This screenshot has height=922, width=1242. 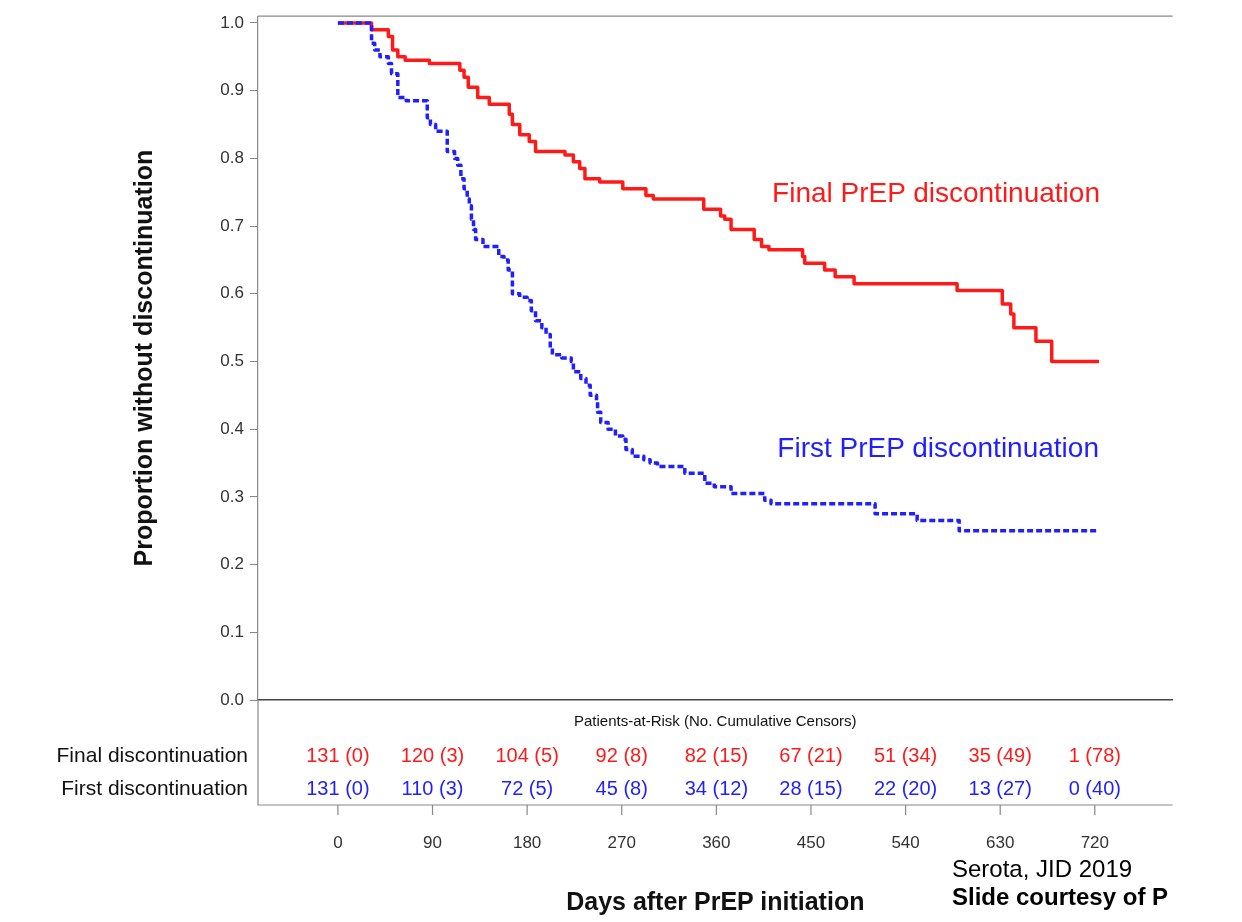 I want to click on x-tick-label: 540, so click(x=905, y=842).